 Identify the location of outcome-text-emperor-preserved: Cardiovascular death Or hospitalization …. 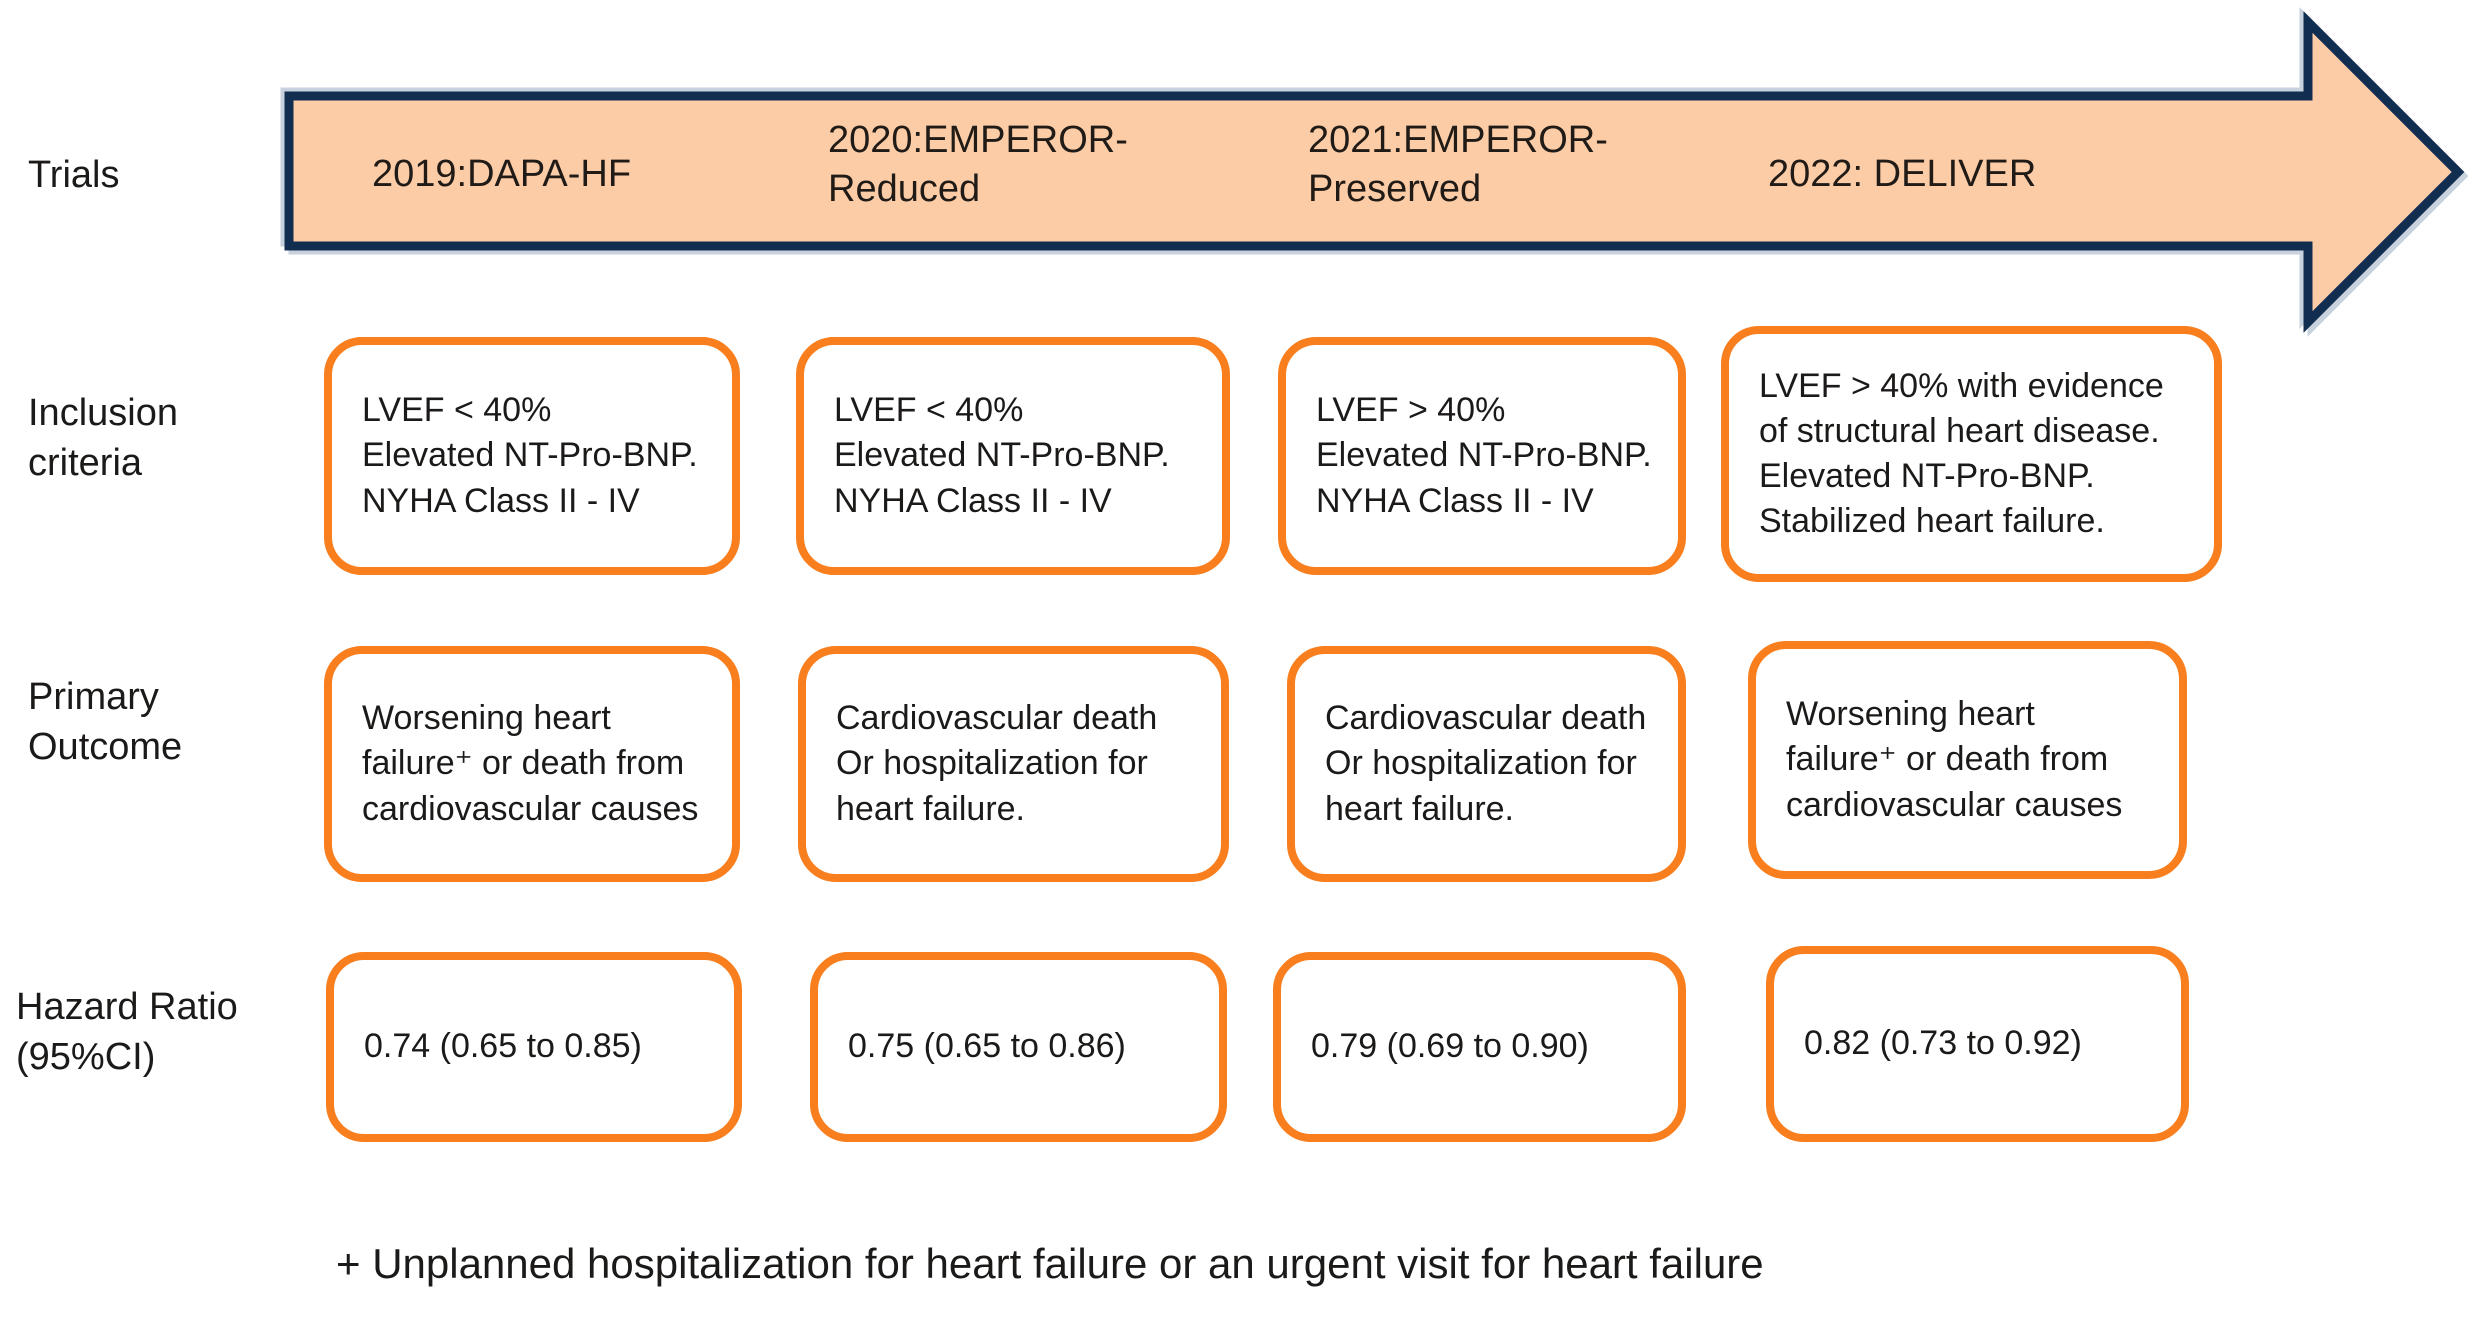
(1486, 763).